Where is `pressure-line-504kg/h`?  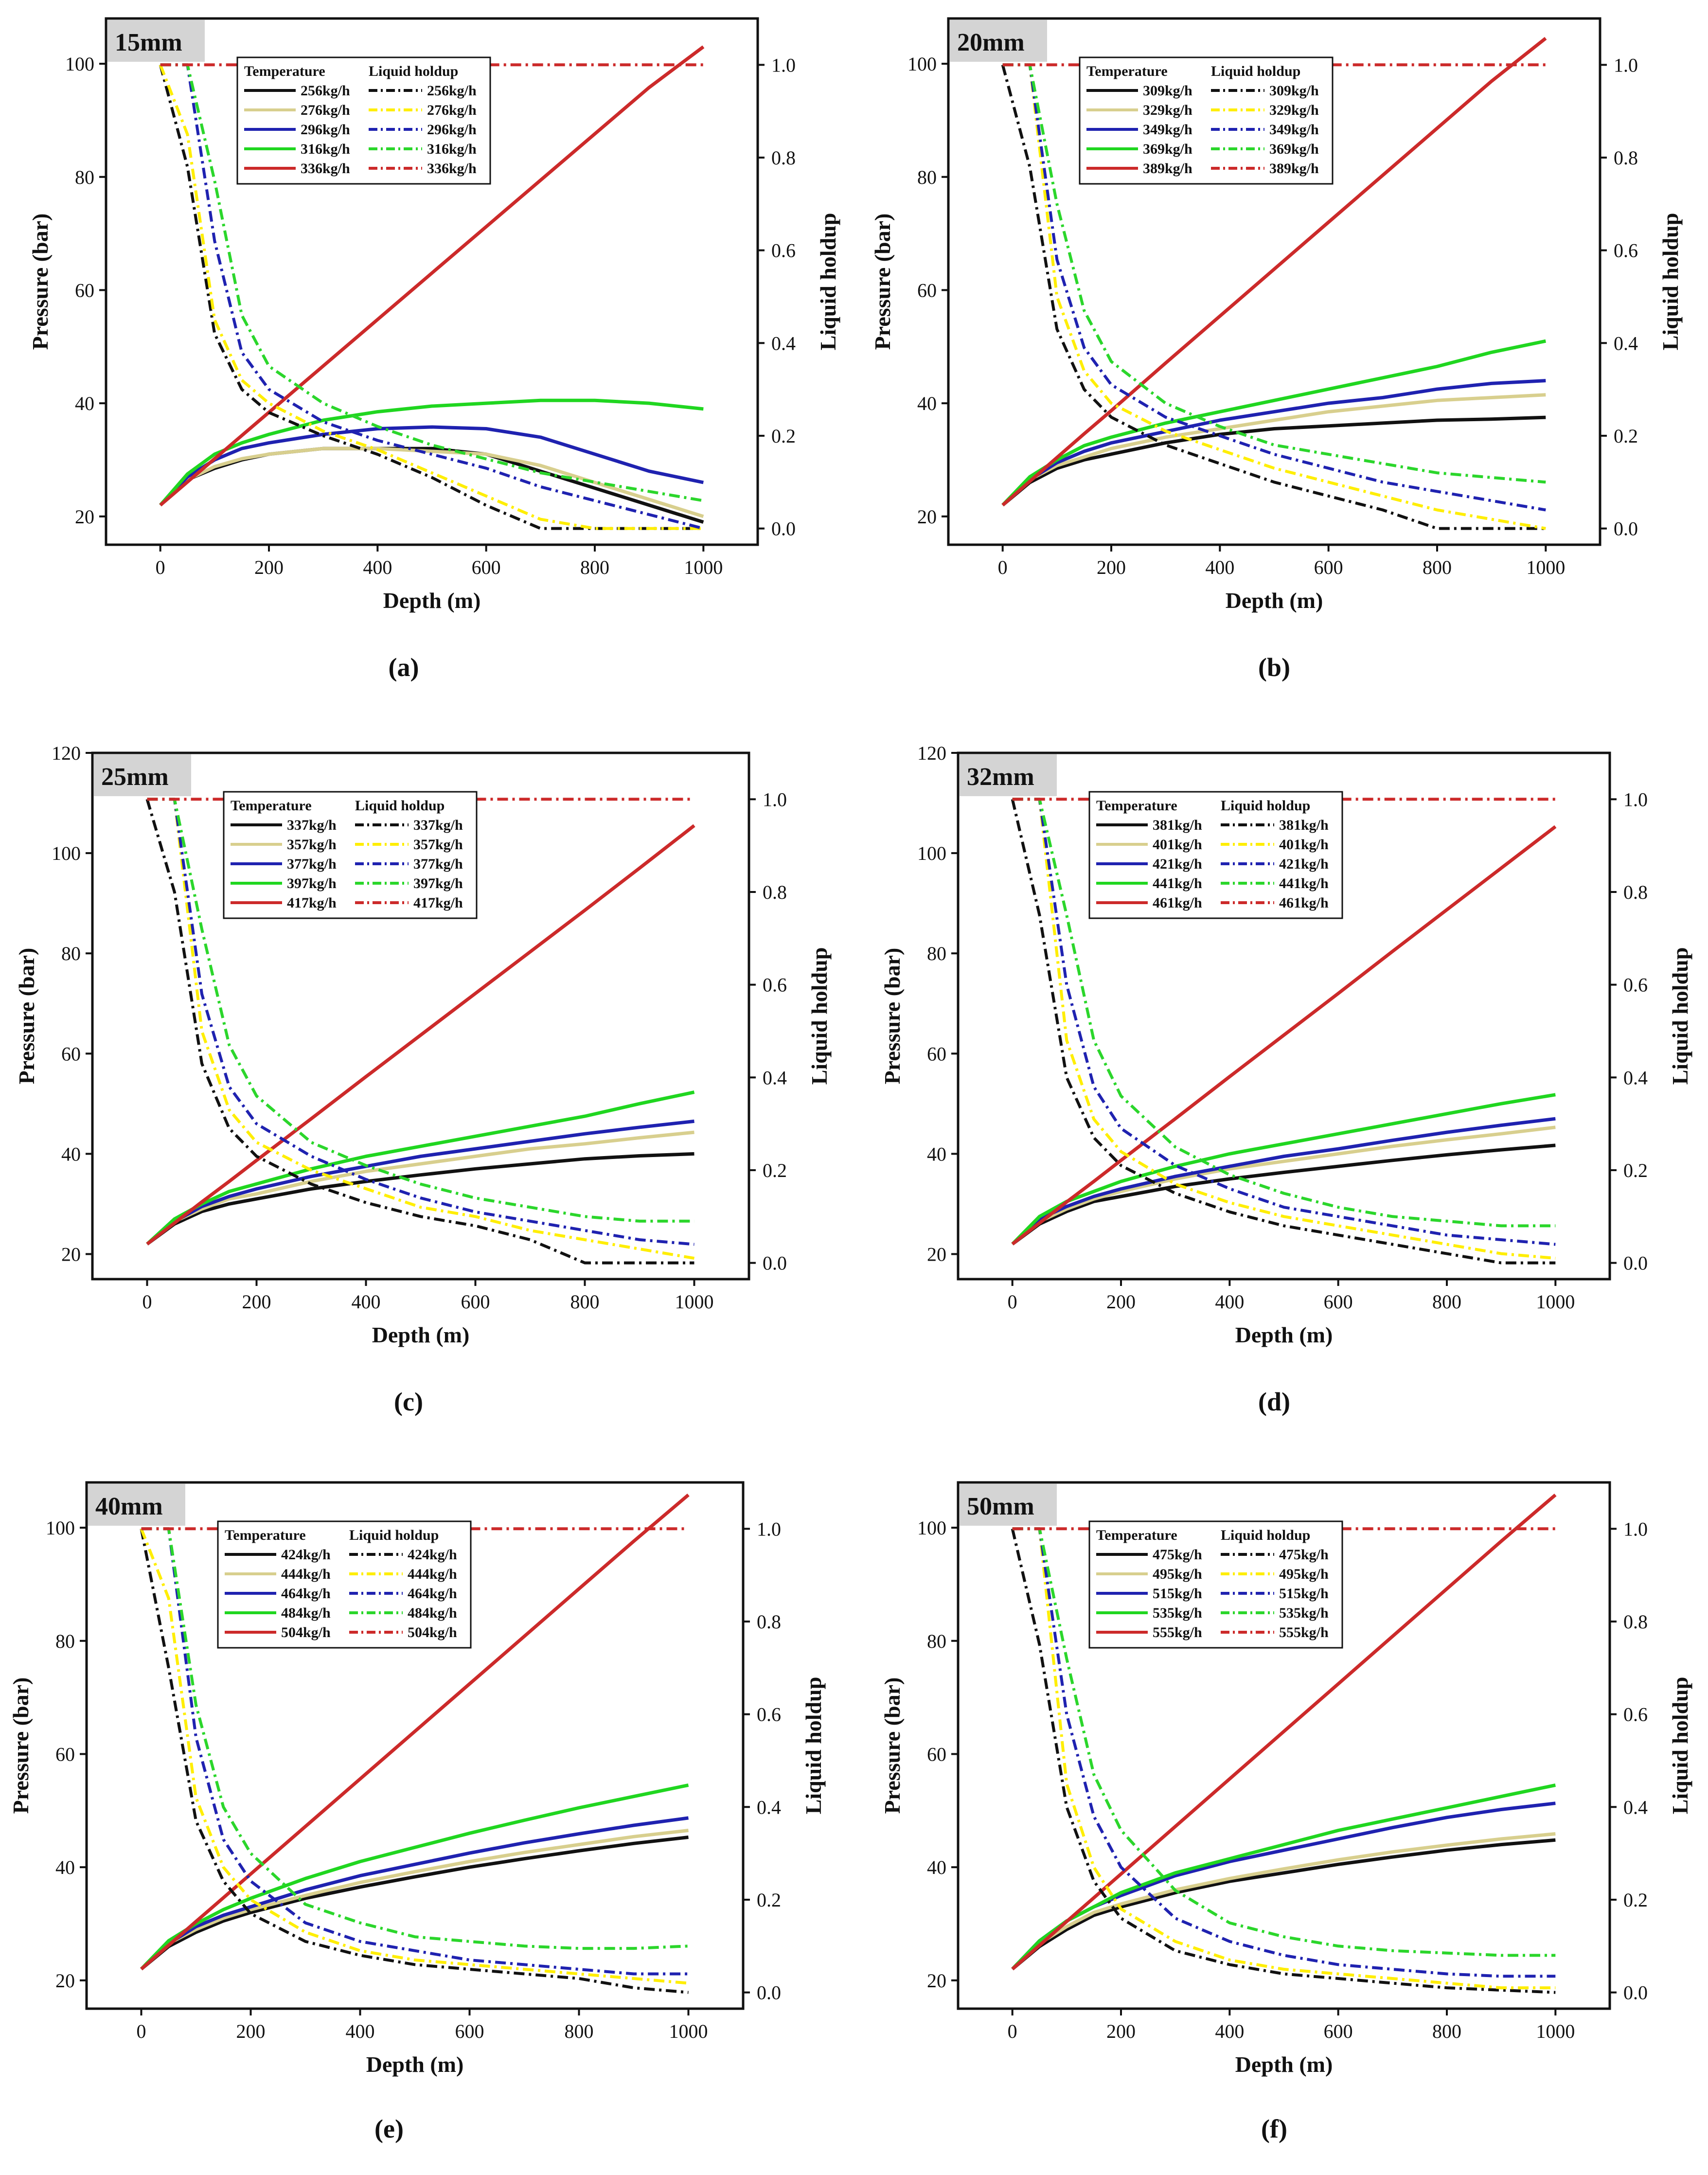
pressure-line-504kg/h is located at coordinates (415, 1732).